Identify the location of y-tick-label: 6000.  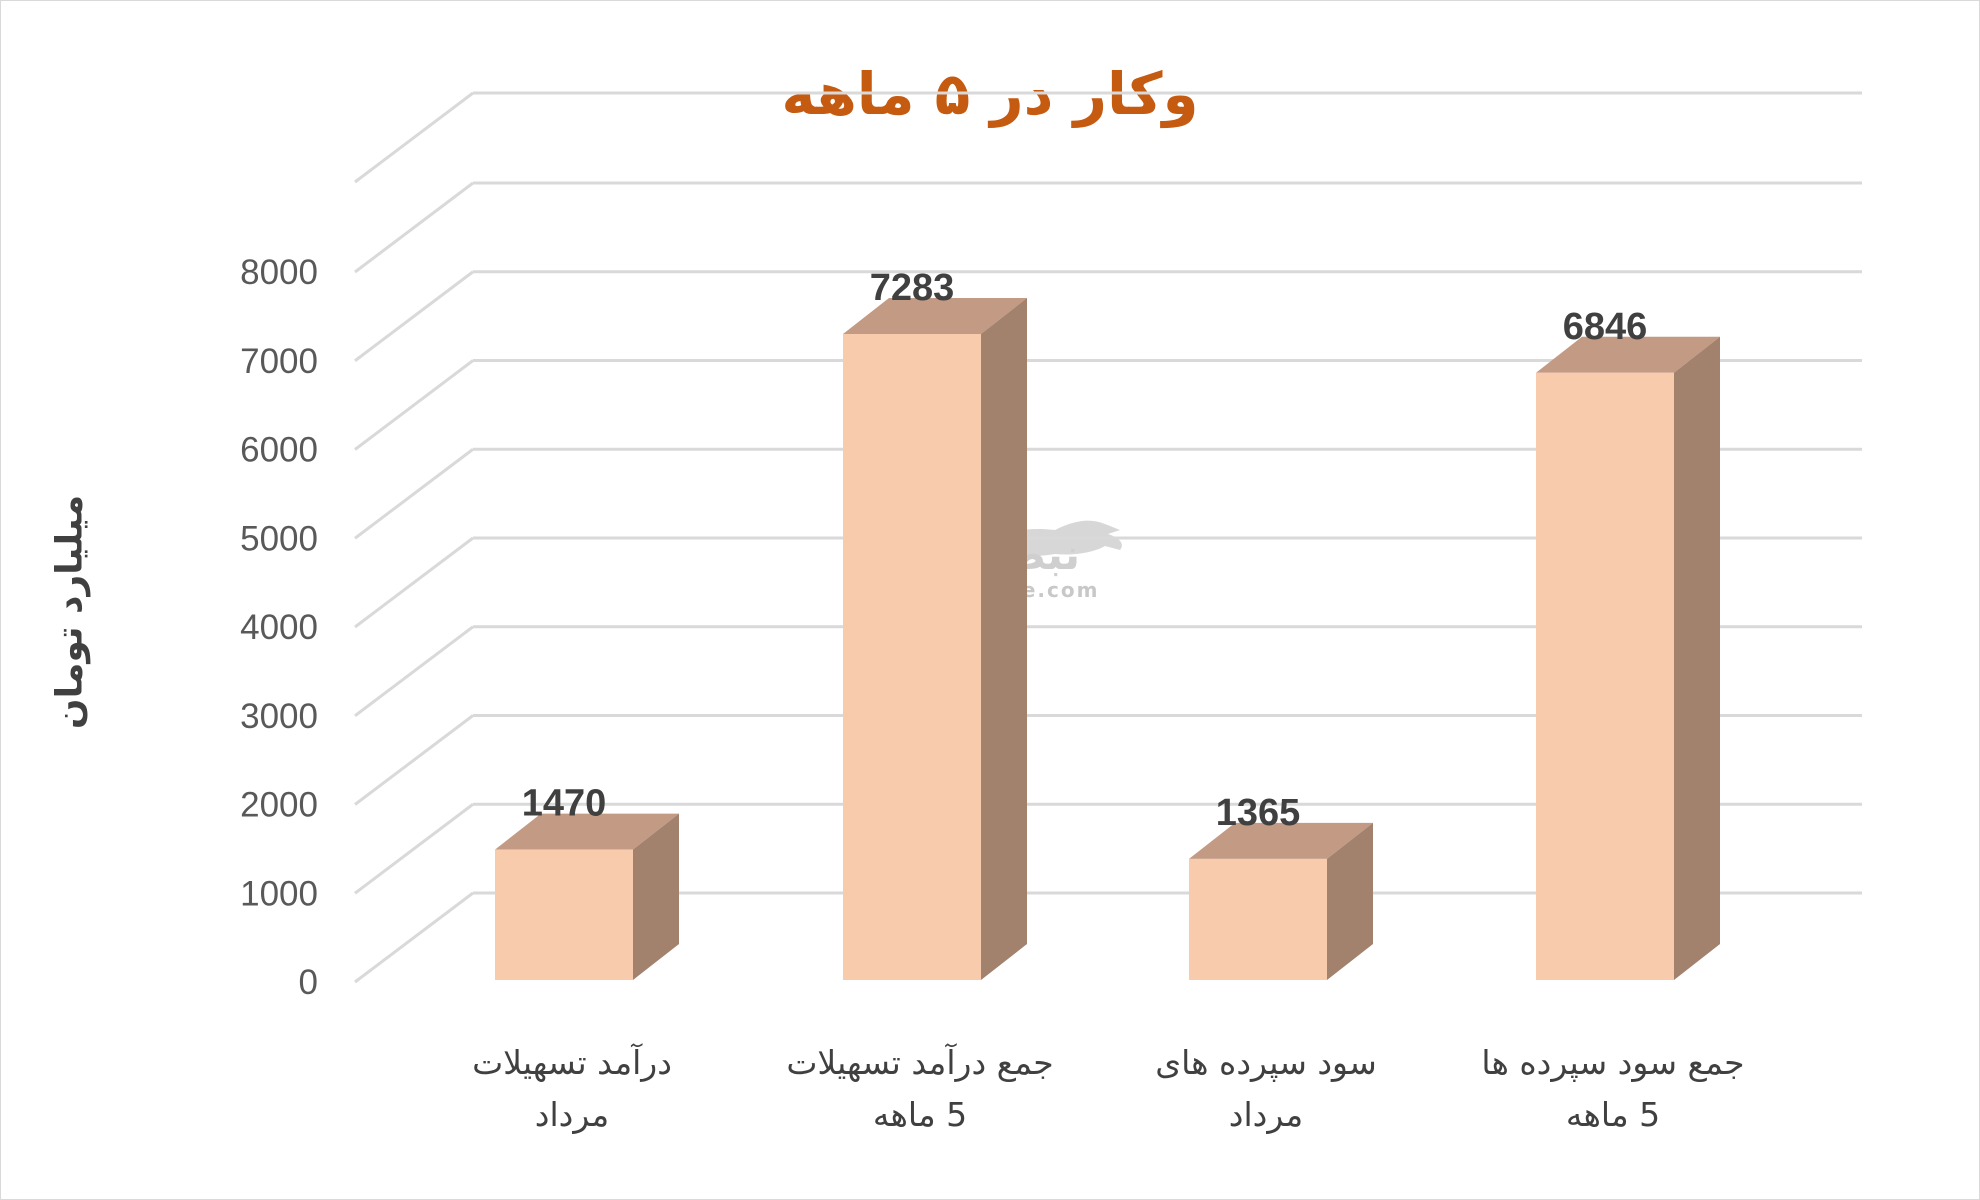
(279, 450).